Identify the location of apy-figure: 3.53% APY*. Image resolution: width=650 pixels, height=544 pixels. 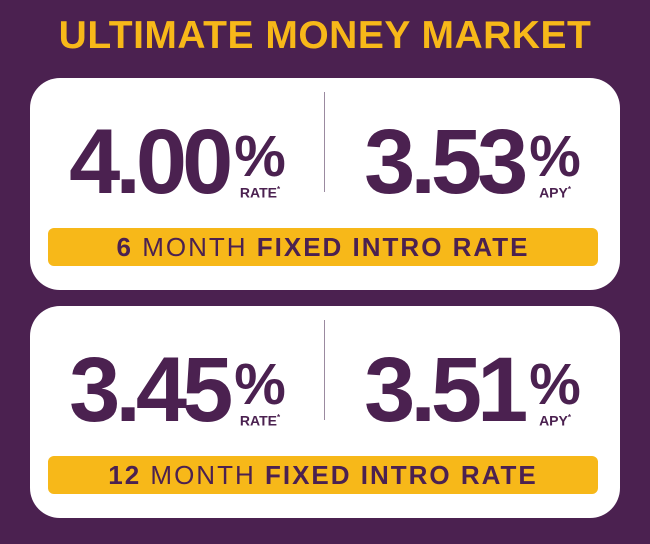
(472, 153).